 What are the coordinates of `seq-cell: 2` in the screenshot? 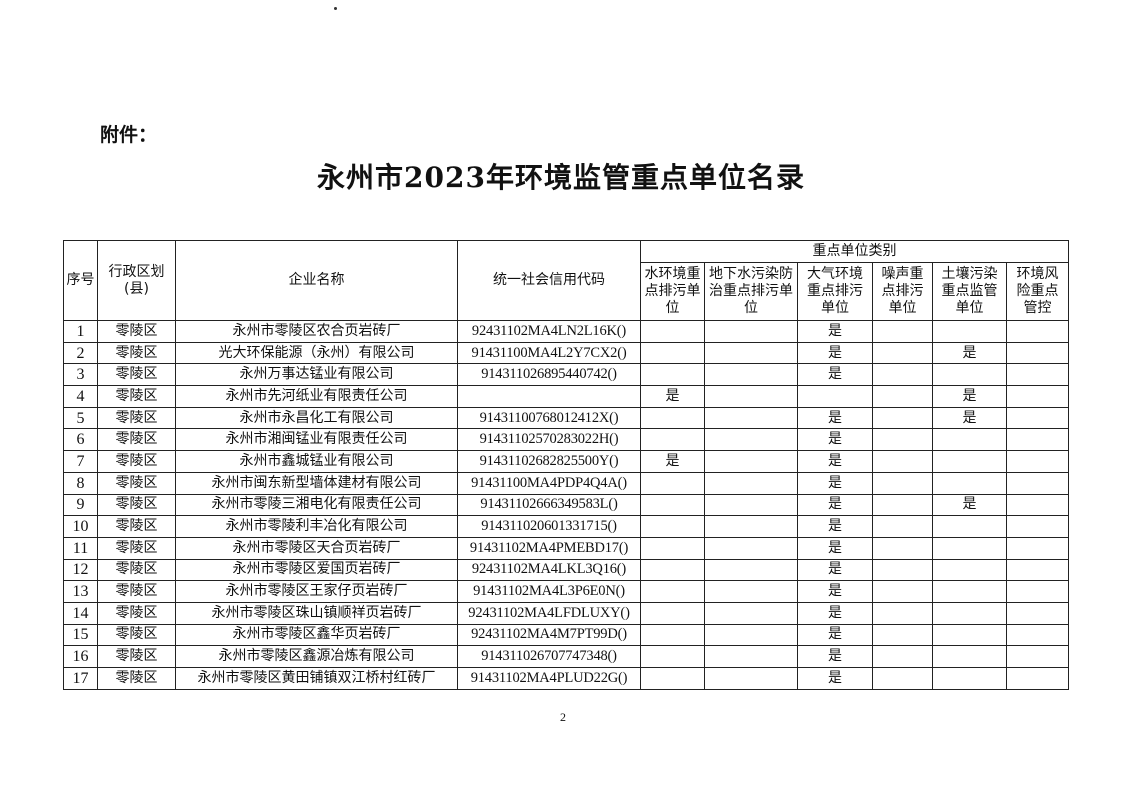 It's located at (80, 353).